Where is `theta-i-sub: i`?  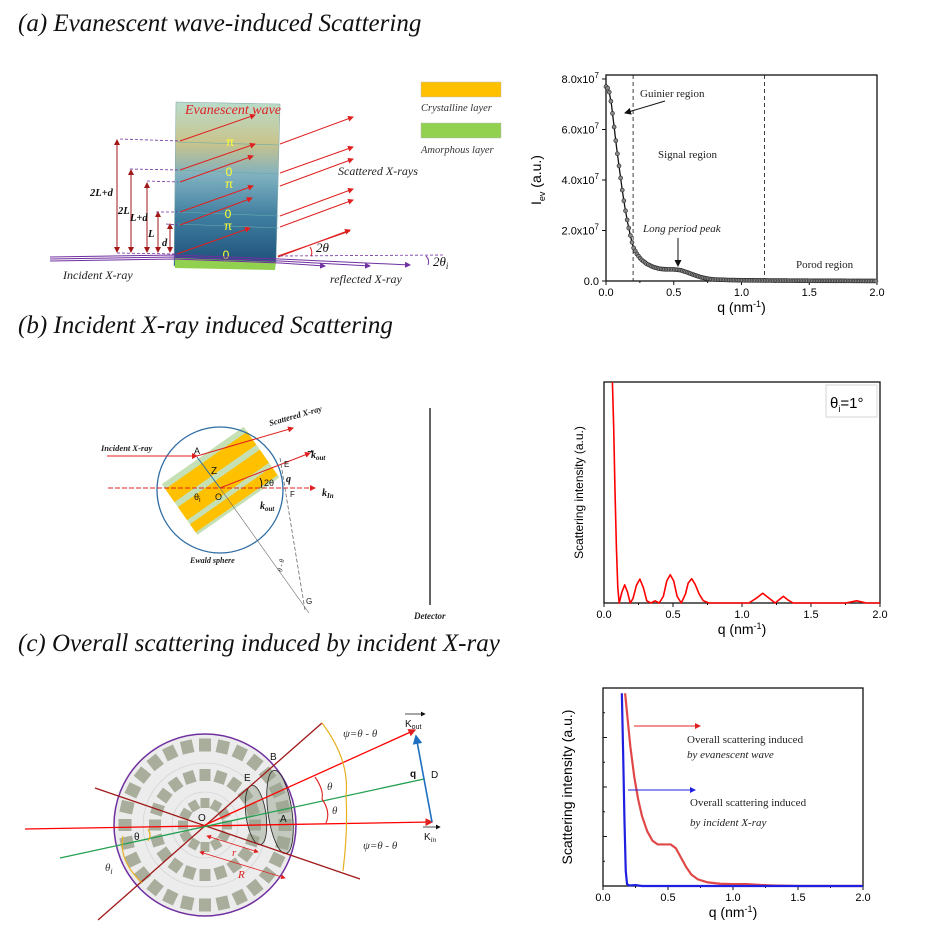 theta-i-sub: i is located at coordinates (200, 500).